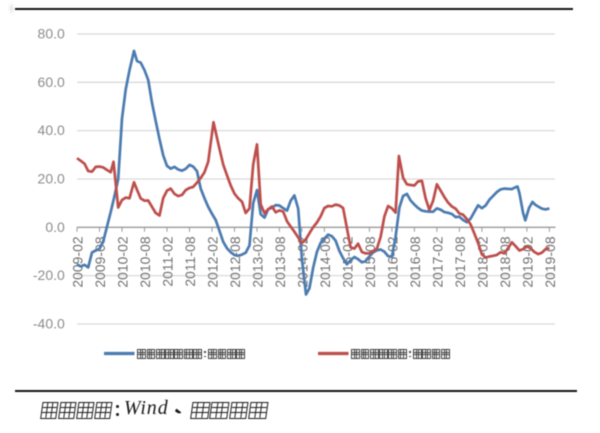 This screenshot has width=600, height=433. I want to click on svg-text: 2013-08, so click(280, 262).